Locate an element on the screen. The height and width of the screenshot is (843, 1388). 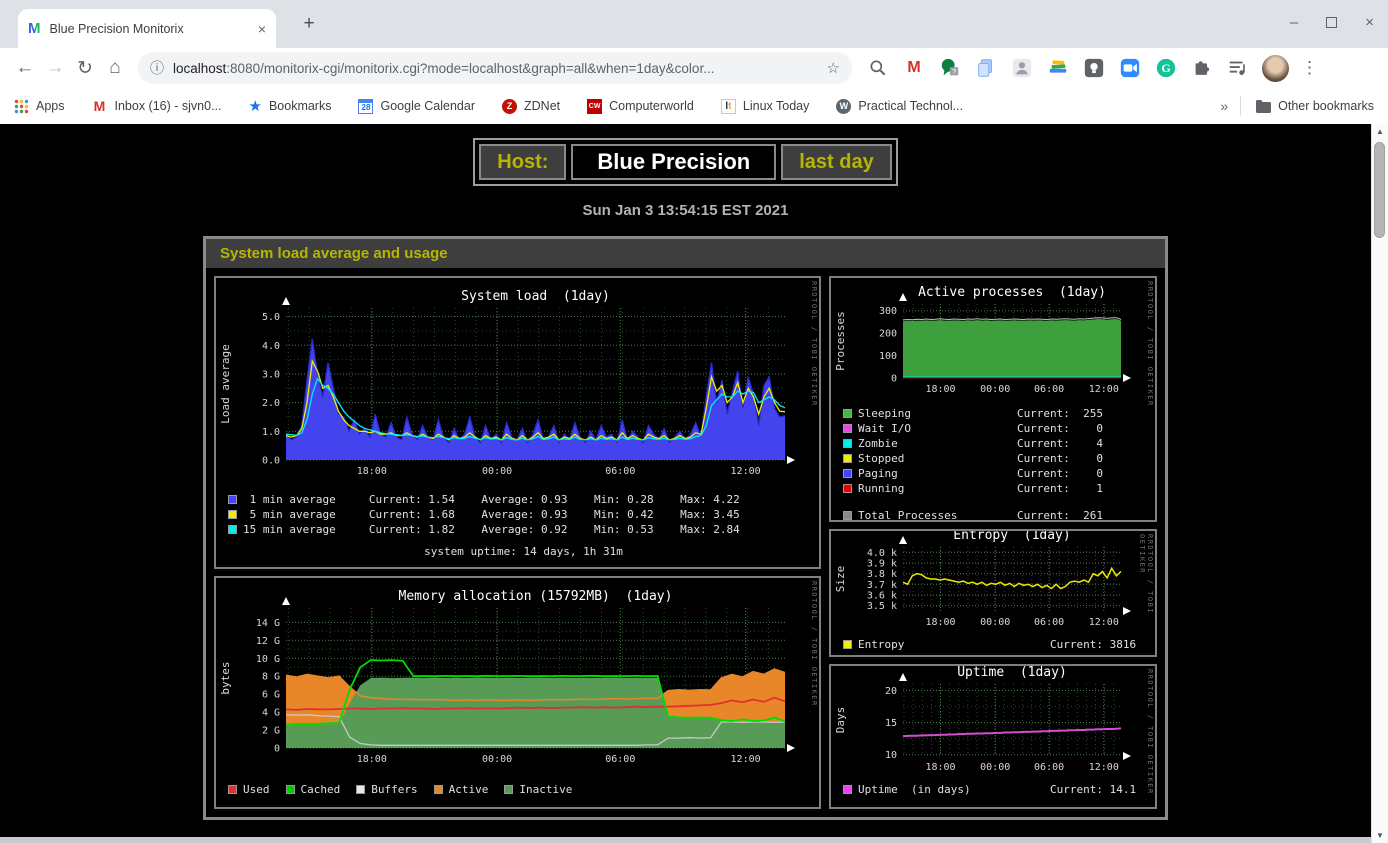
legend-row: Wait I/O Current: 0 is located at coordinates (999, 428).